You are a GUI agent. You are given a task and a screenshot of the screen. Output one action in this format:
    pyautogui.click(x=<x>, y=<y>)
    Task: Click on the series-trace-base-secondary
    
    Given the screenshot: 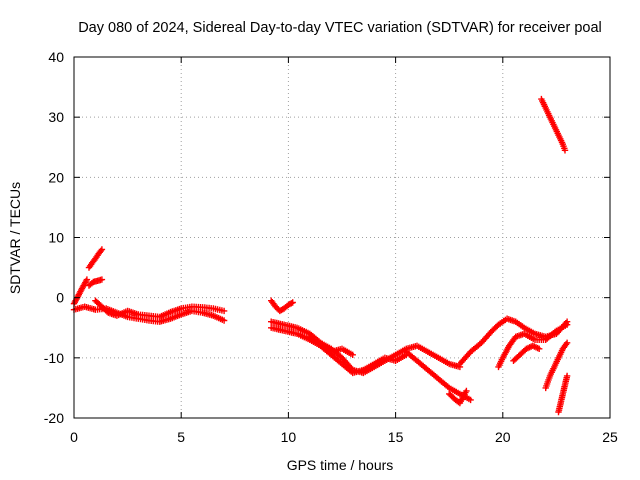 What is the action you would take?
    pyautogui.click(x=160, y=309)
    